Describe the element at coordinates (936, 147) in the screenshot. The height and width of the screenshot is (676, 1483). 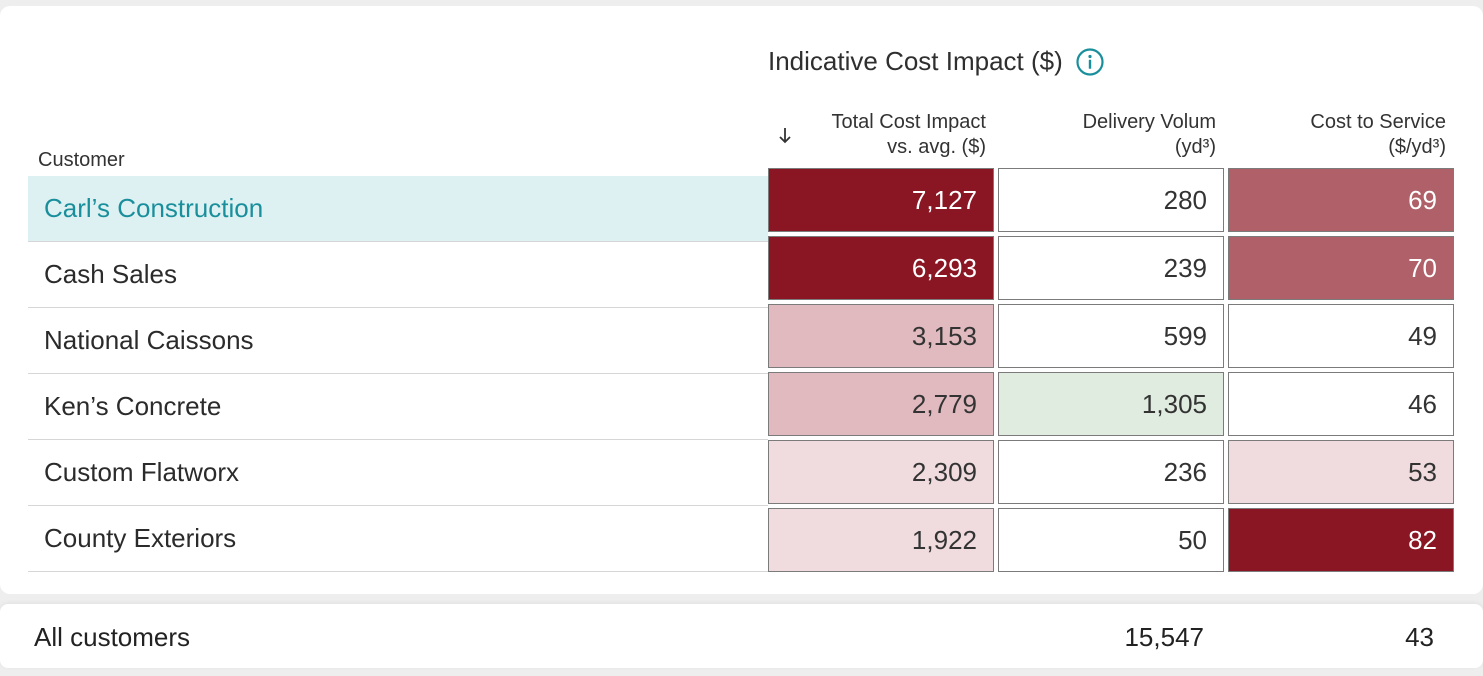
I see `column-header-line: vs. avg. ($)` at that location.